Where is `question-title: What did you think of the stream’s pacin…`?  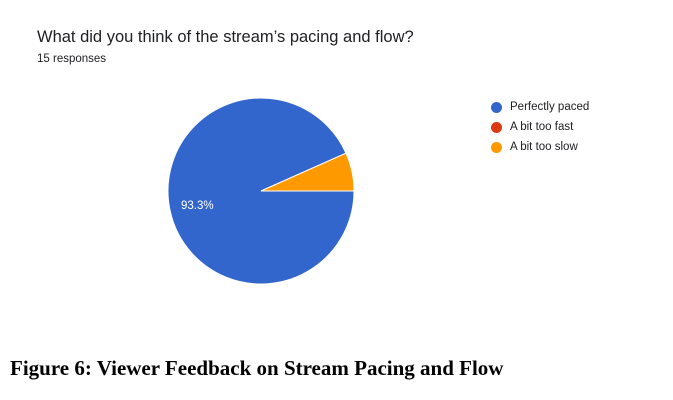 question-title: What did you think of the stream’s pacin… is located at coordinates (225, 37).